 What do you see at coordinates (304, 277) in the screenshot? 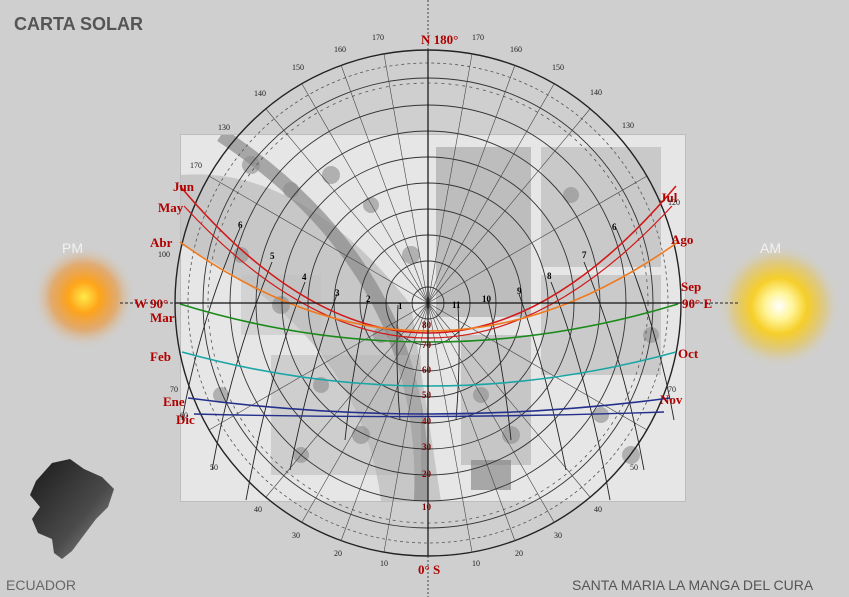
I see `hour-label: 4` at bounding box center [304, 277].